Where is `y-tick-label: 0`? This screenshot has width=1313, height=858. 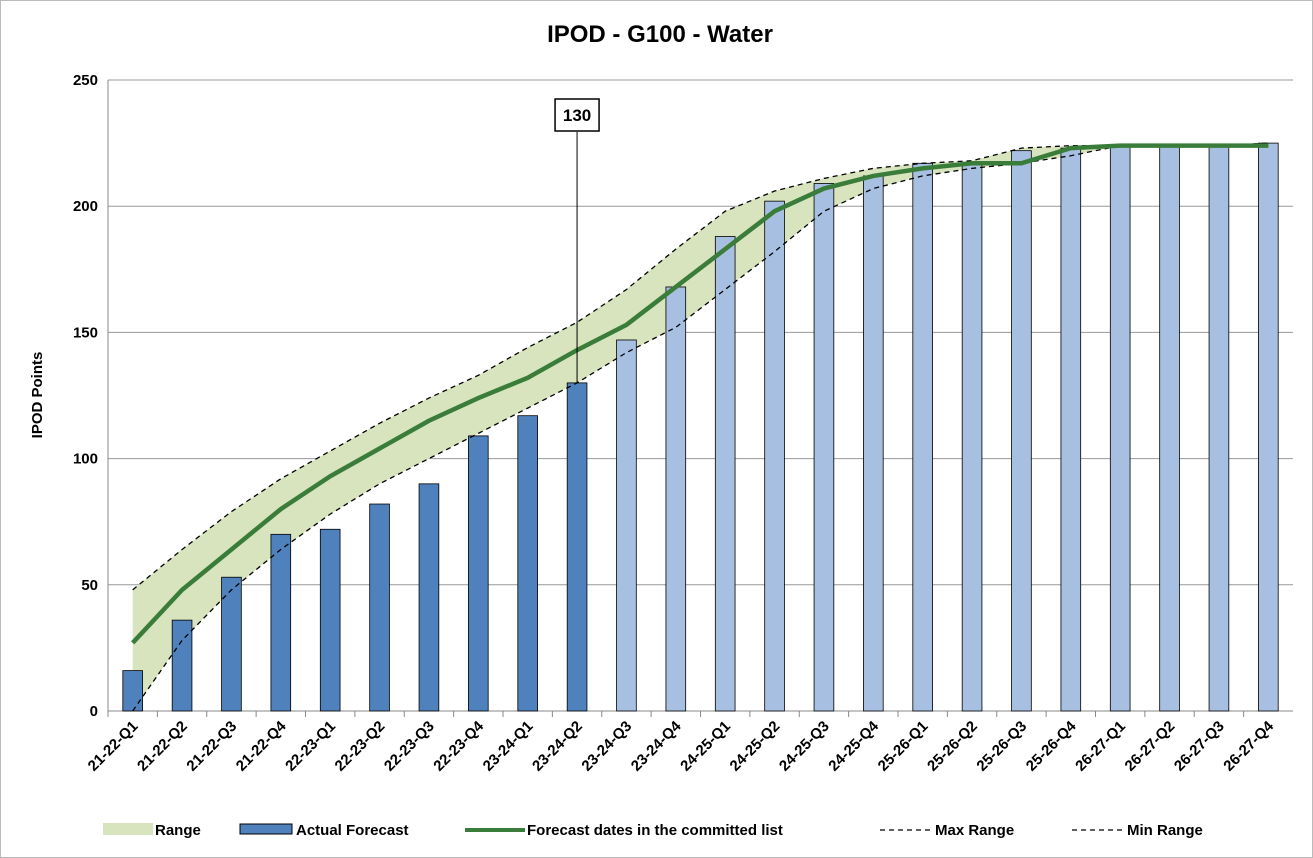
y-tick-label: 0 is located at coordinates (94, 711).